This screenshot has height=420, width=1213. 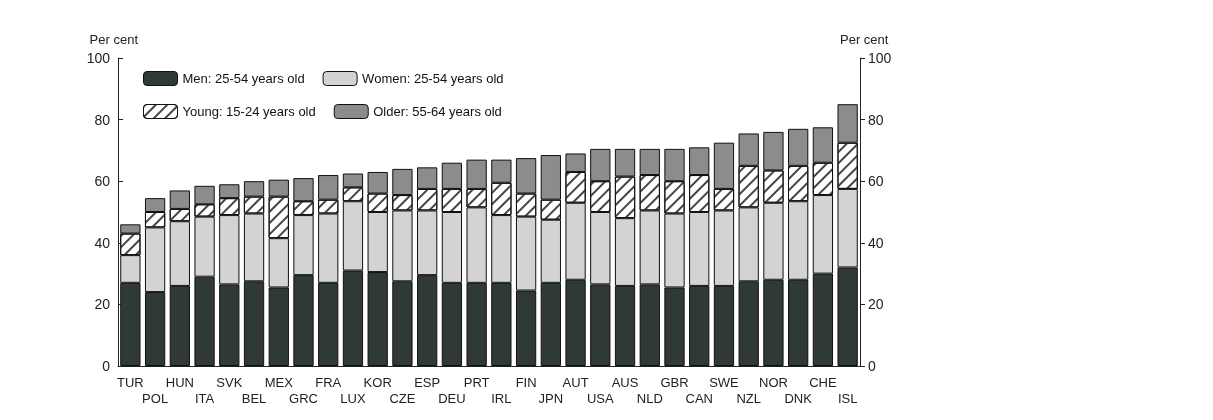 I want to click on y2-tick-label: 0, so click(x=872, y=366).